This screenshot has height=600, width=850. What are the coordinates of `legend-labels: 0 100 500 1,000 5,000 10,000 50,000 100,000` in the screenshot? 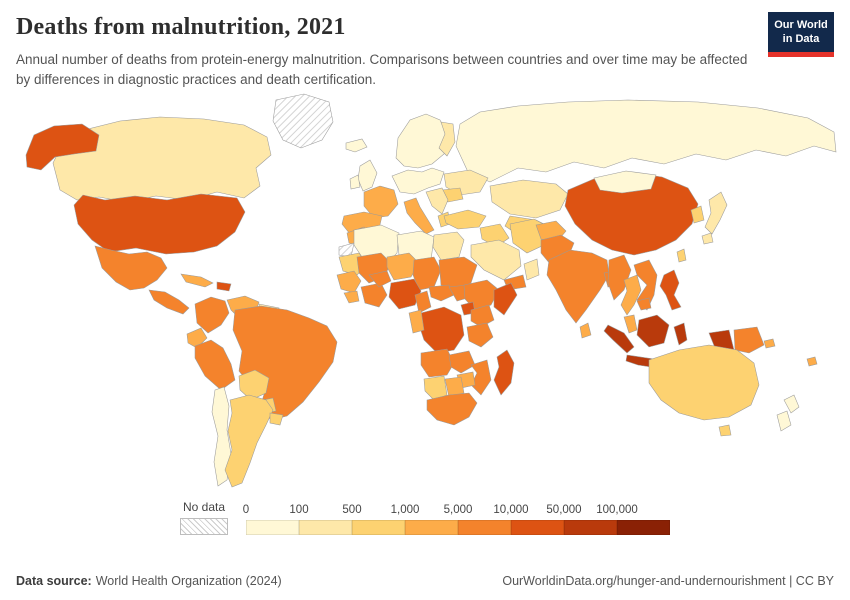 It's located at (456, 512).